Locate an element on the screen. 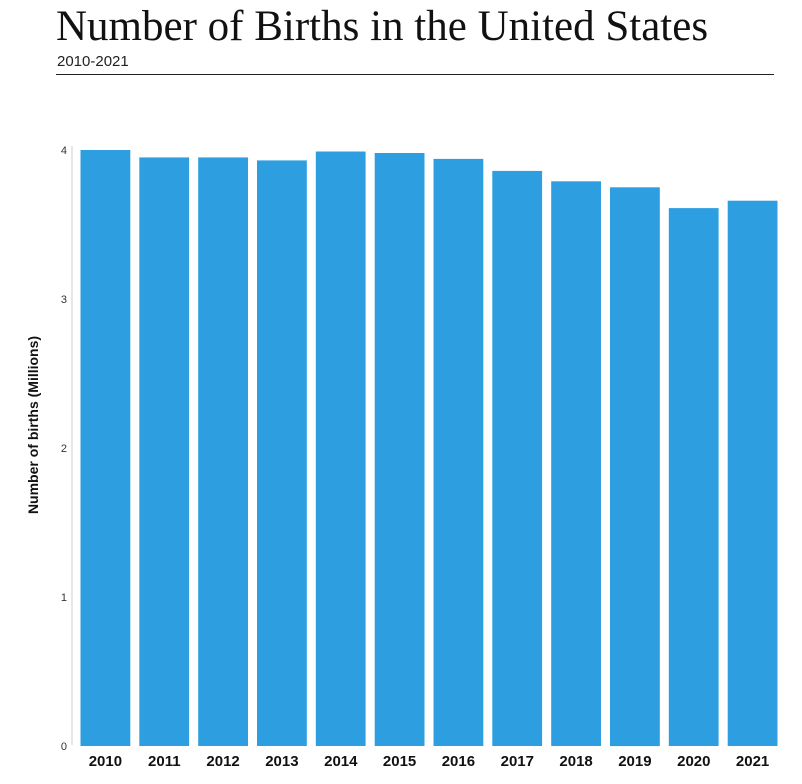 The height and width of the screenshot is (784, 802). chart-subtitle: 2010-2021 is located at coordinates (93, 61).